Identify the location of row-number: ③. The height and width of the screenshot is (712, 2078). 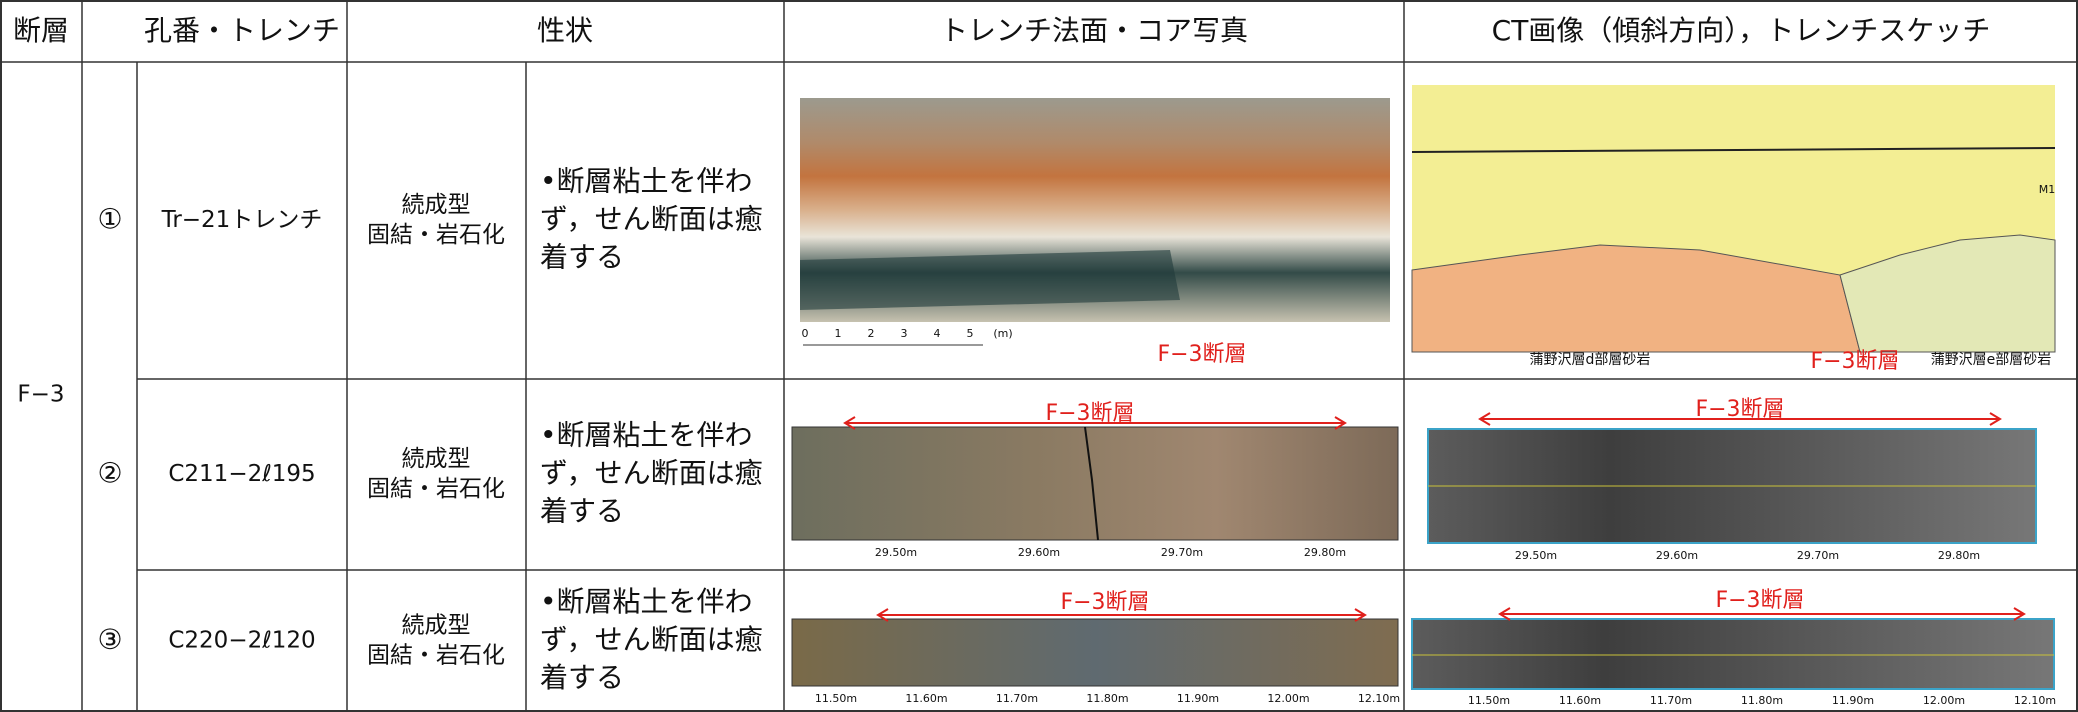
(109, 639).